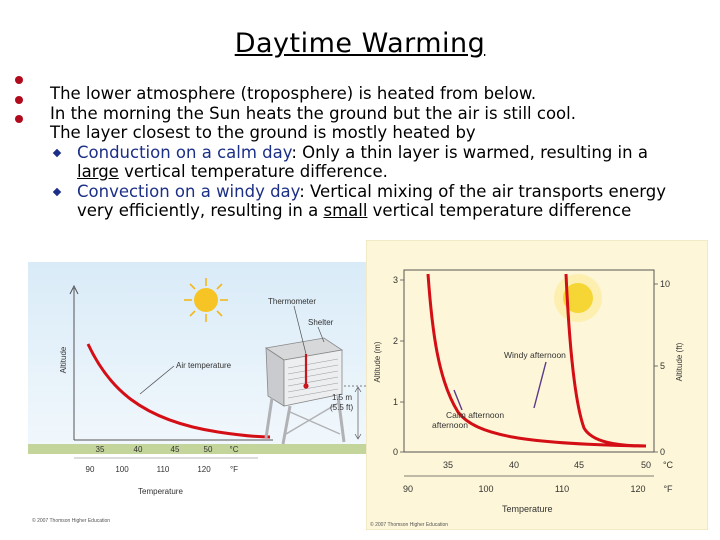 The height and width of the screenshot is (540, 720). I want to click on right-fahrenheit-tick: 120, so click(637, 489).